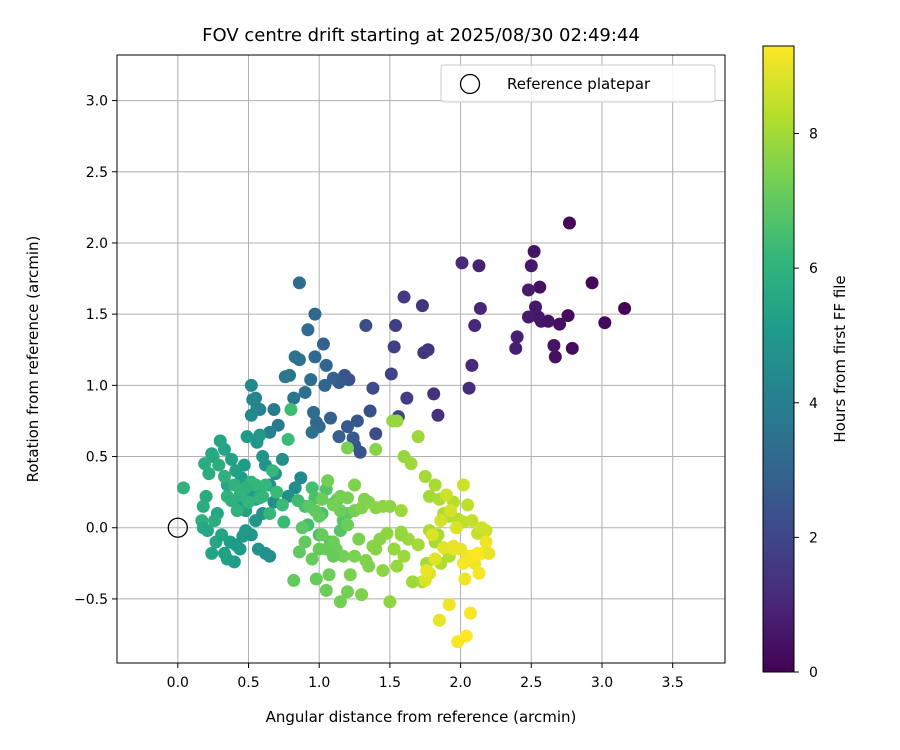 This screenshot has height=750, width=900. Describe the element at coordinates (813, 269) in the screenshot. I see `colorbar-tick-label: 6` at that location.